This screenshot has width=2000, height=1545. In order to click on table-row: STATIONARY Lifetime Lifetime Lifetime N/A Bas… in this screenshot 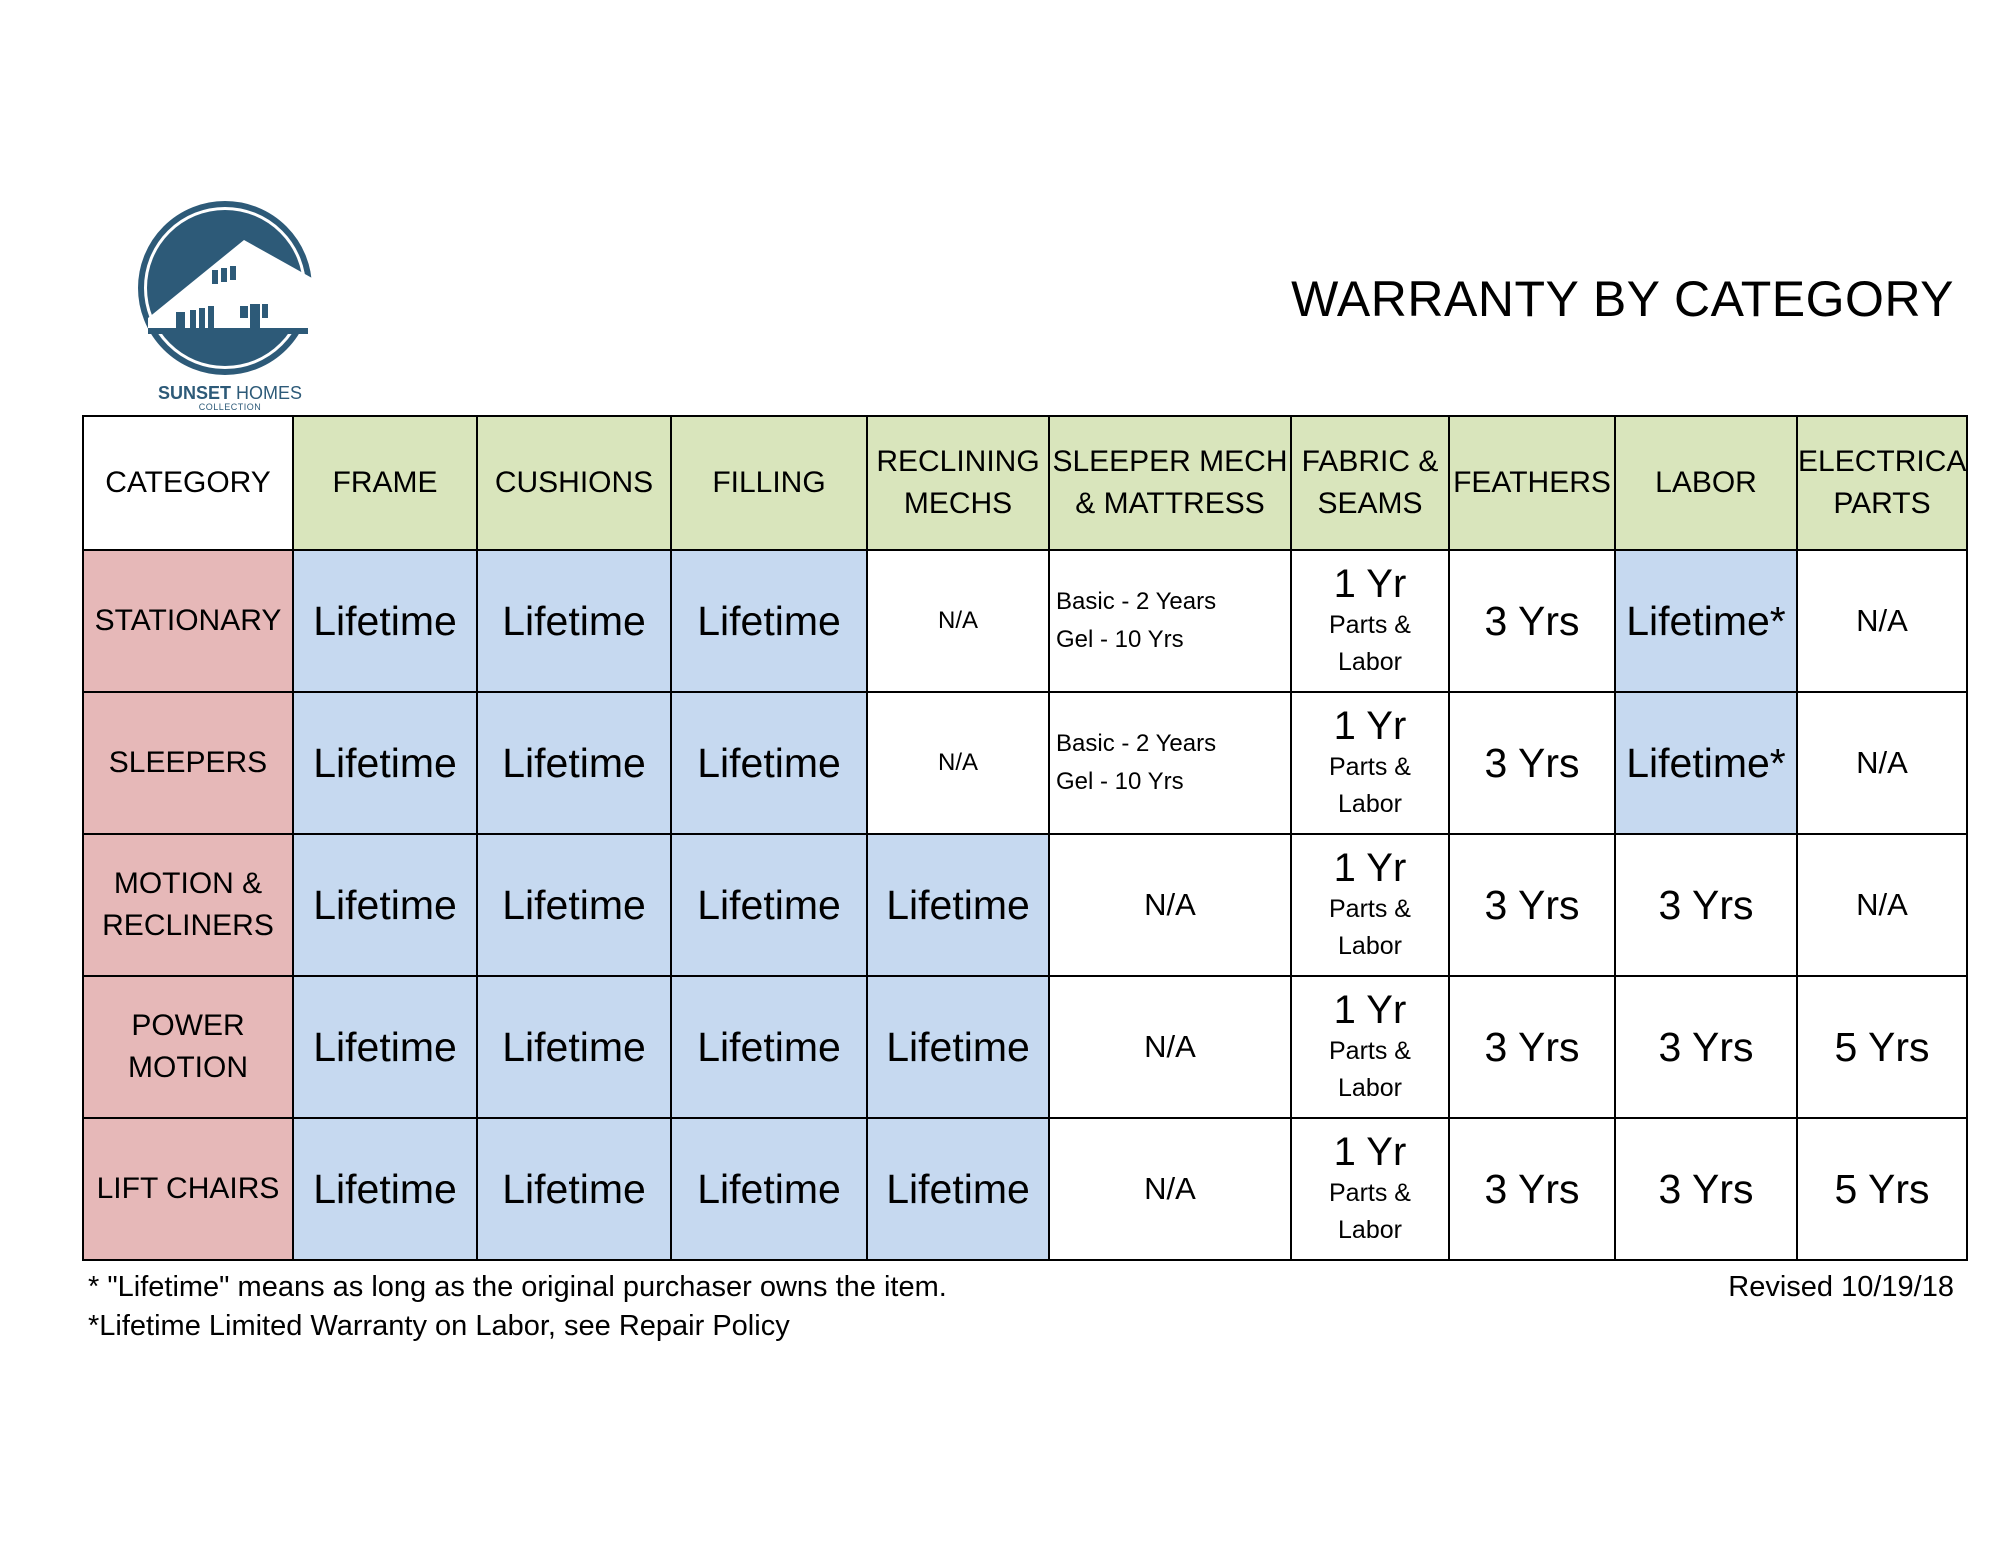, I will do `click(1025, 621)`.